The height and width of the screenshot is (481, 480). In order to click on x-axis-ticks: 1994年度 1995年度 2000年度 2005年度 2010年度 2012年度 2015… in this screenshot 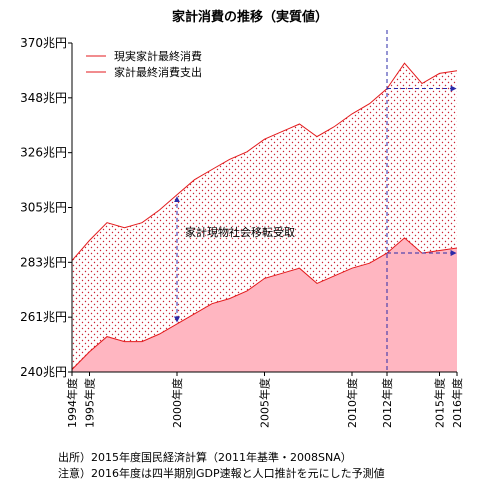, I will do `click(264, 400)`.